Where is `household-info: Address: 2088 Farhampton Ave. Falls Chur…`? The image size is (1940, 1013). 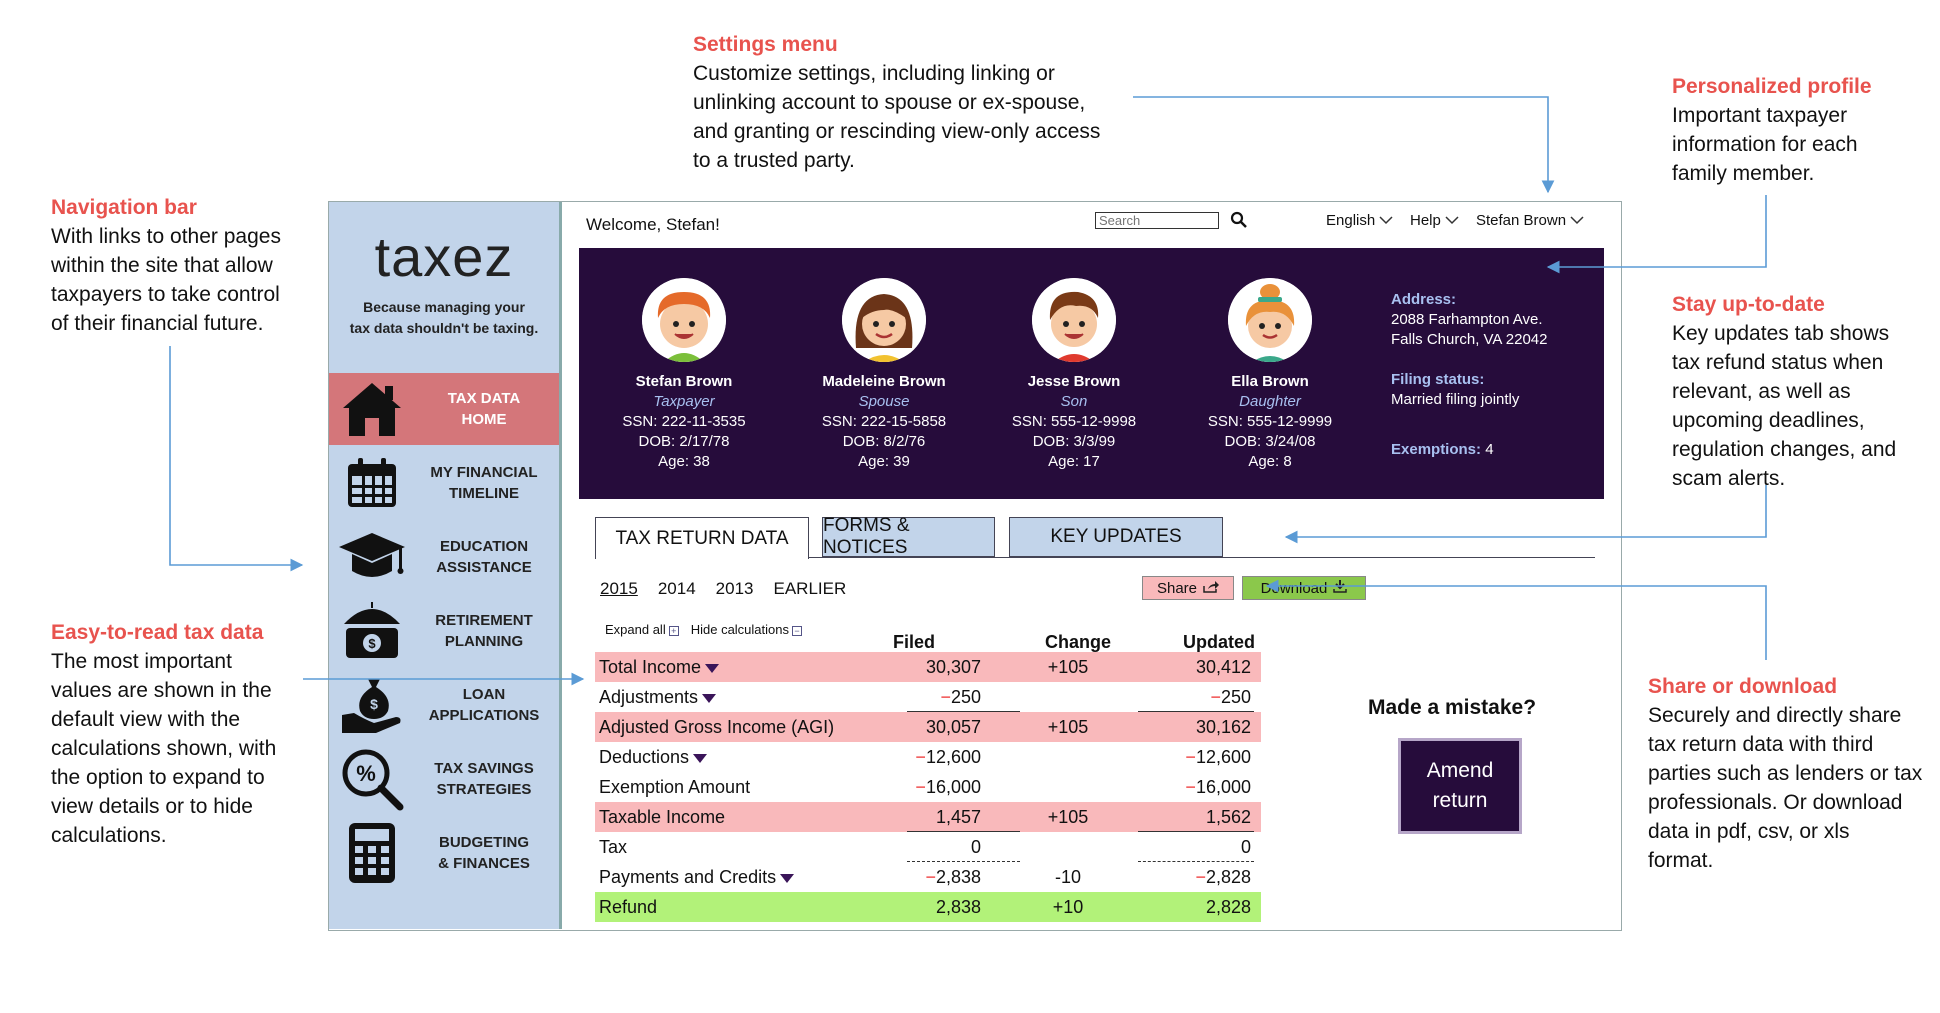
household-info: Address: 2088 Farhampton Ave. Falls Chur… is located at coordinates (1469, 374).